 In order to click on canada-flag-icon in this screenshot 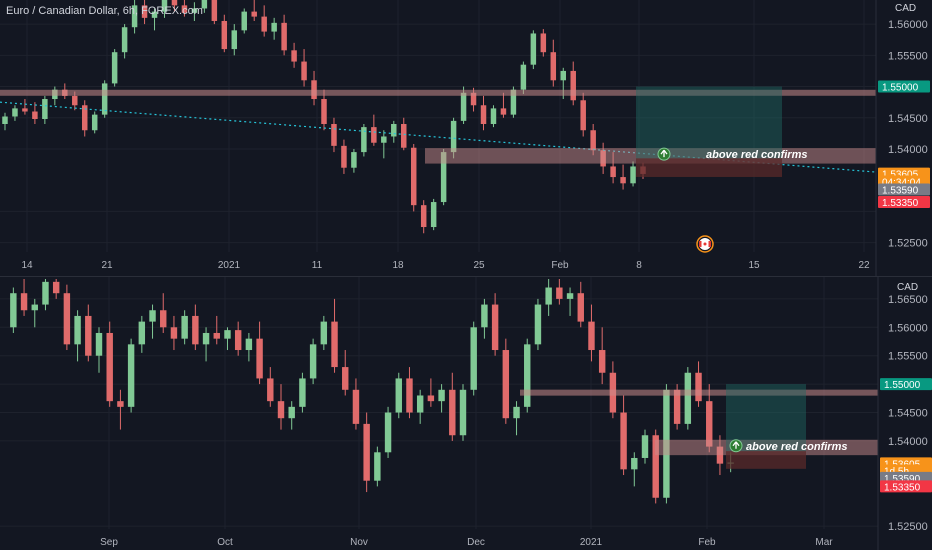, I will do `click(705, 244)`.